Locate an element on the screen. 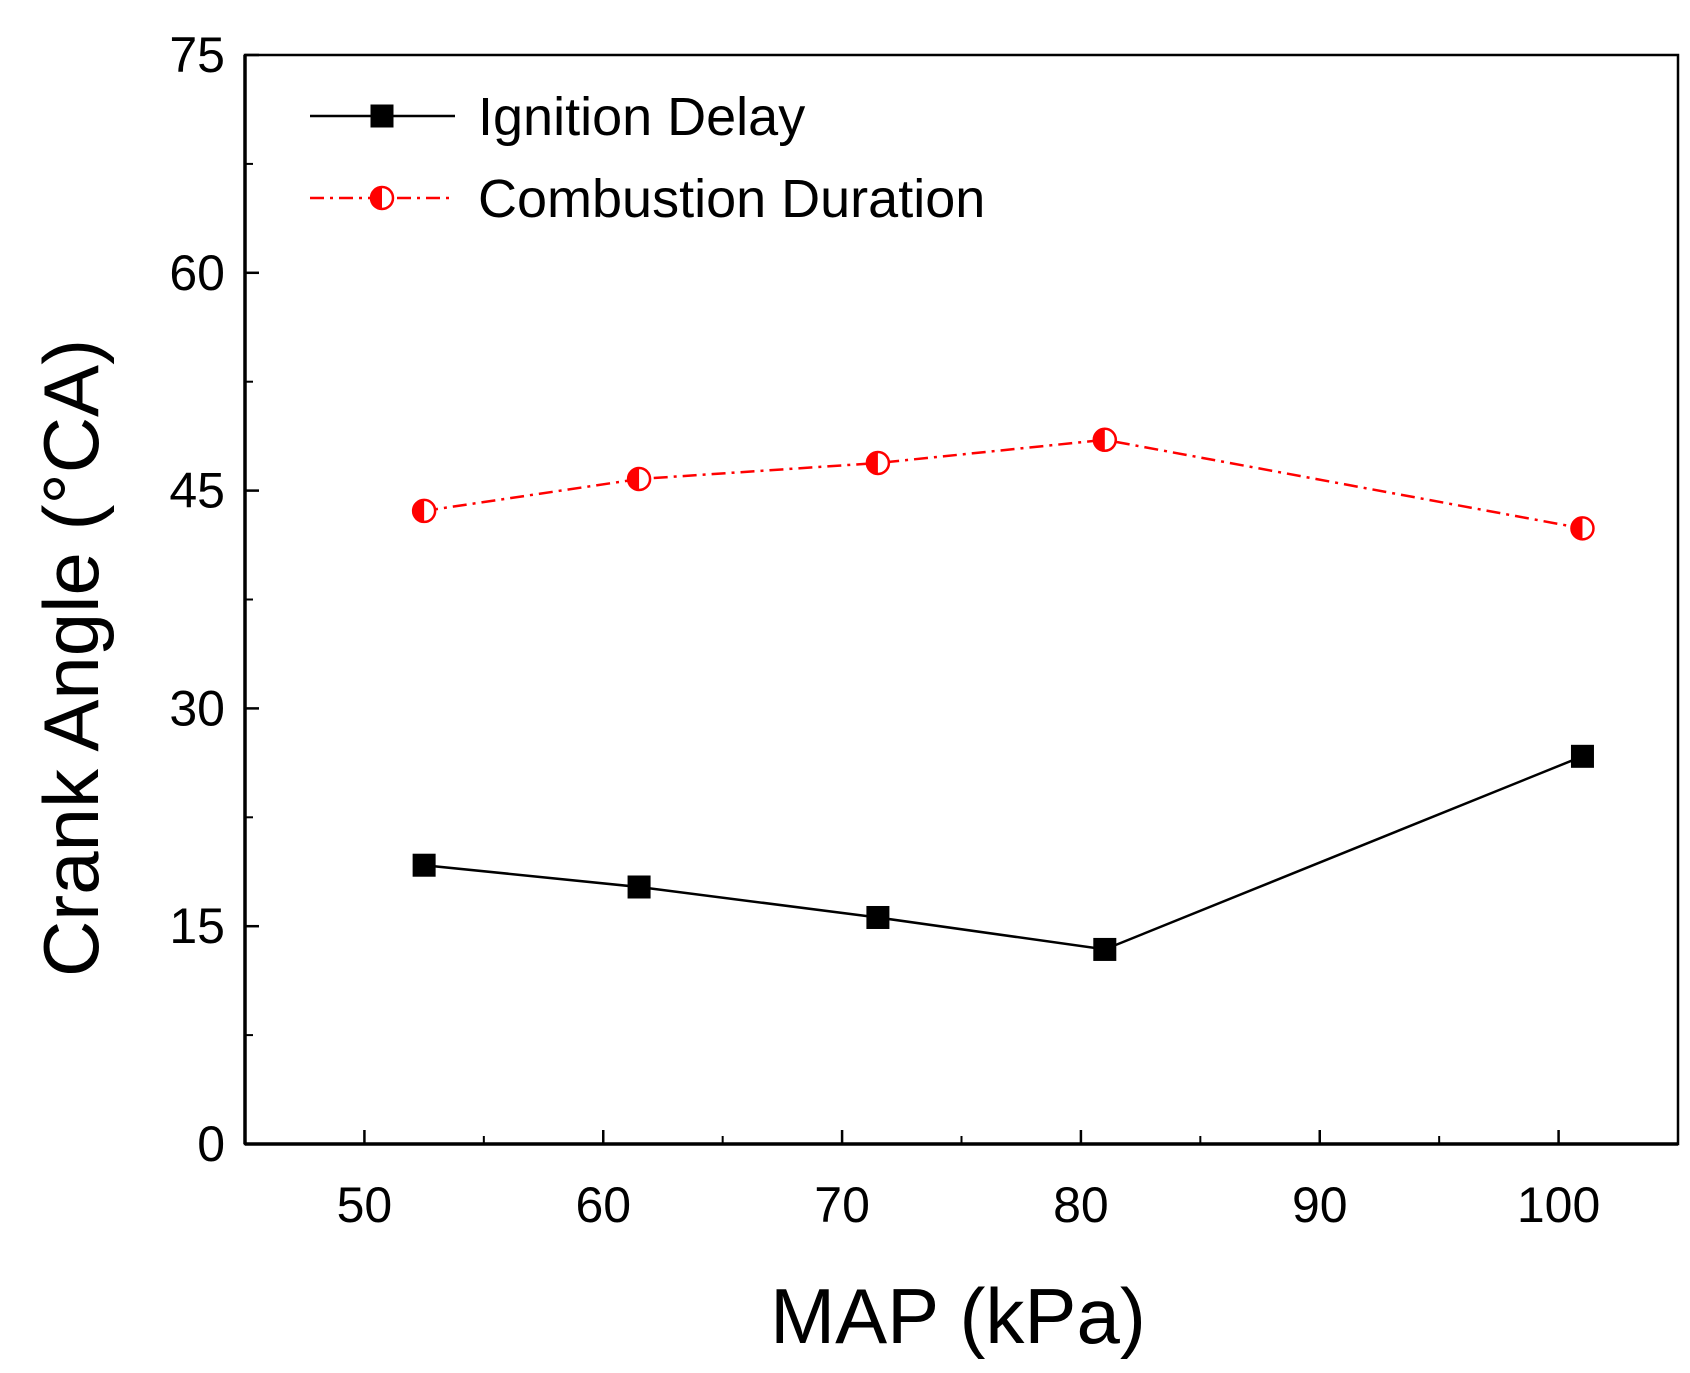  x-tick-label: 70 is located at coordinates (842, 1205).